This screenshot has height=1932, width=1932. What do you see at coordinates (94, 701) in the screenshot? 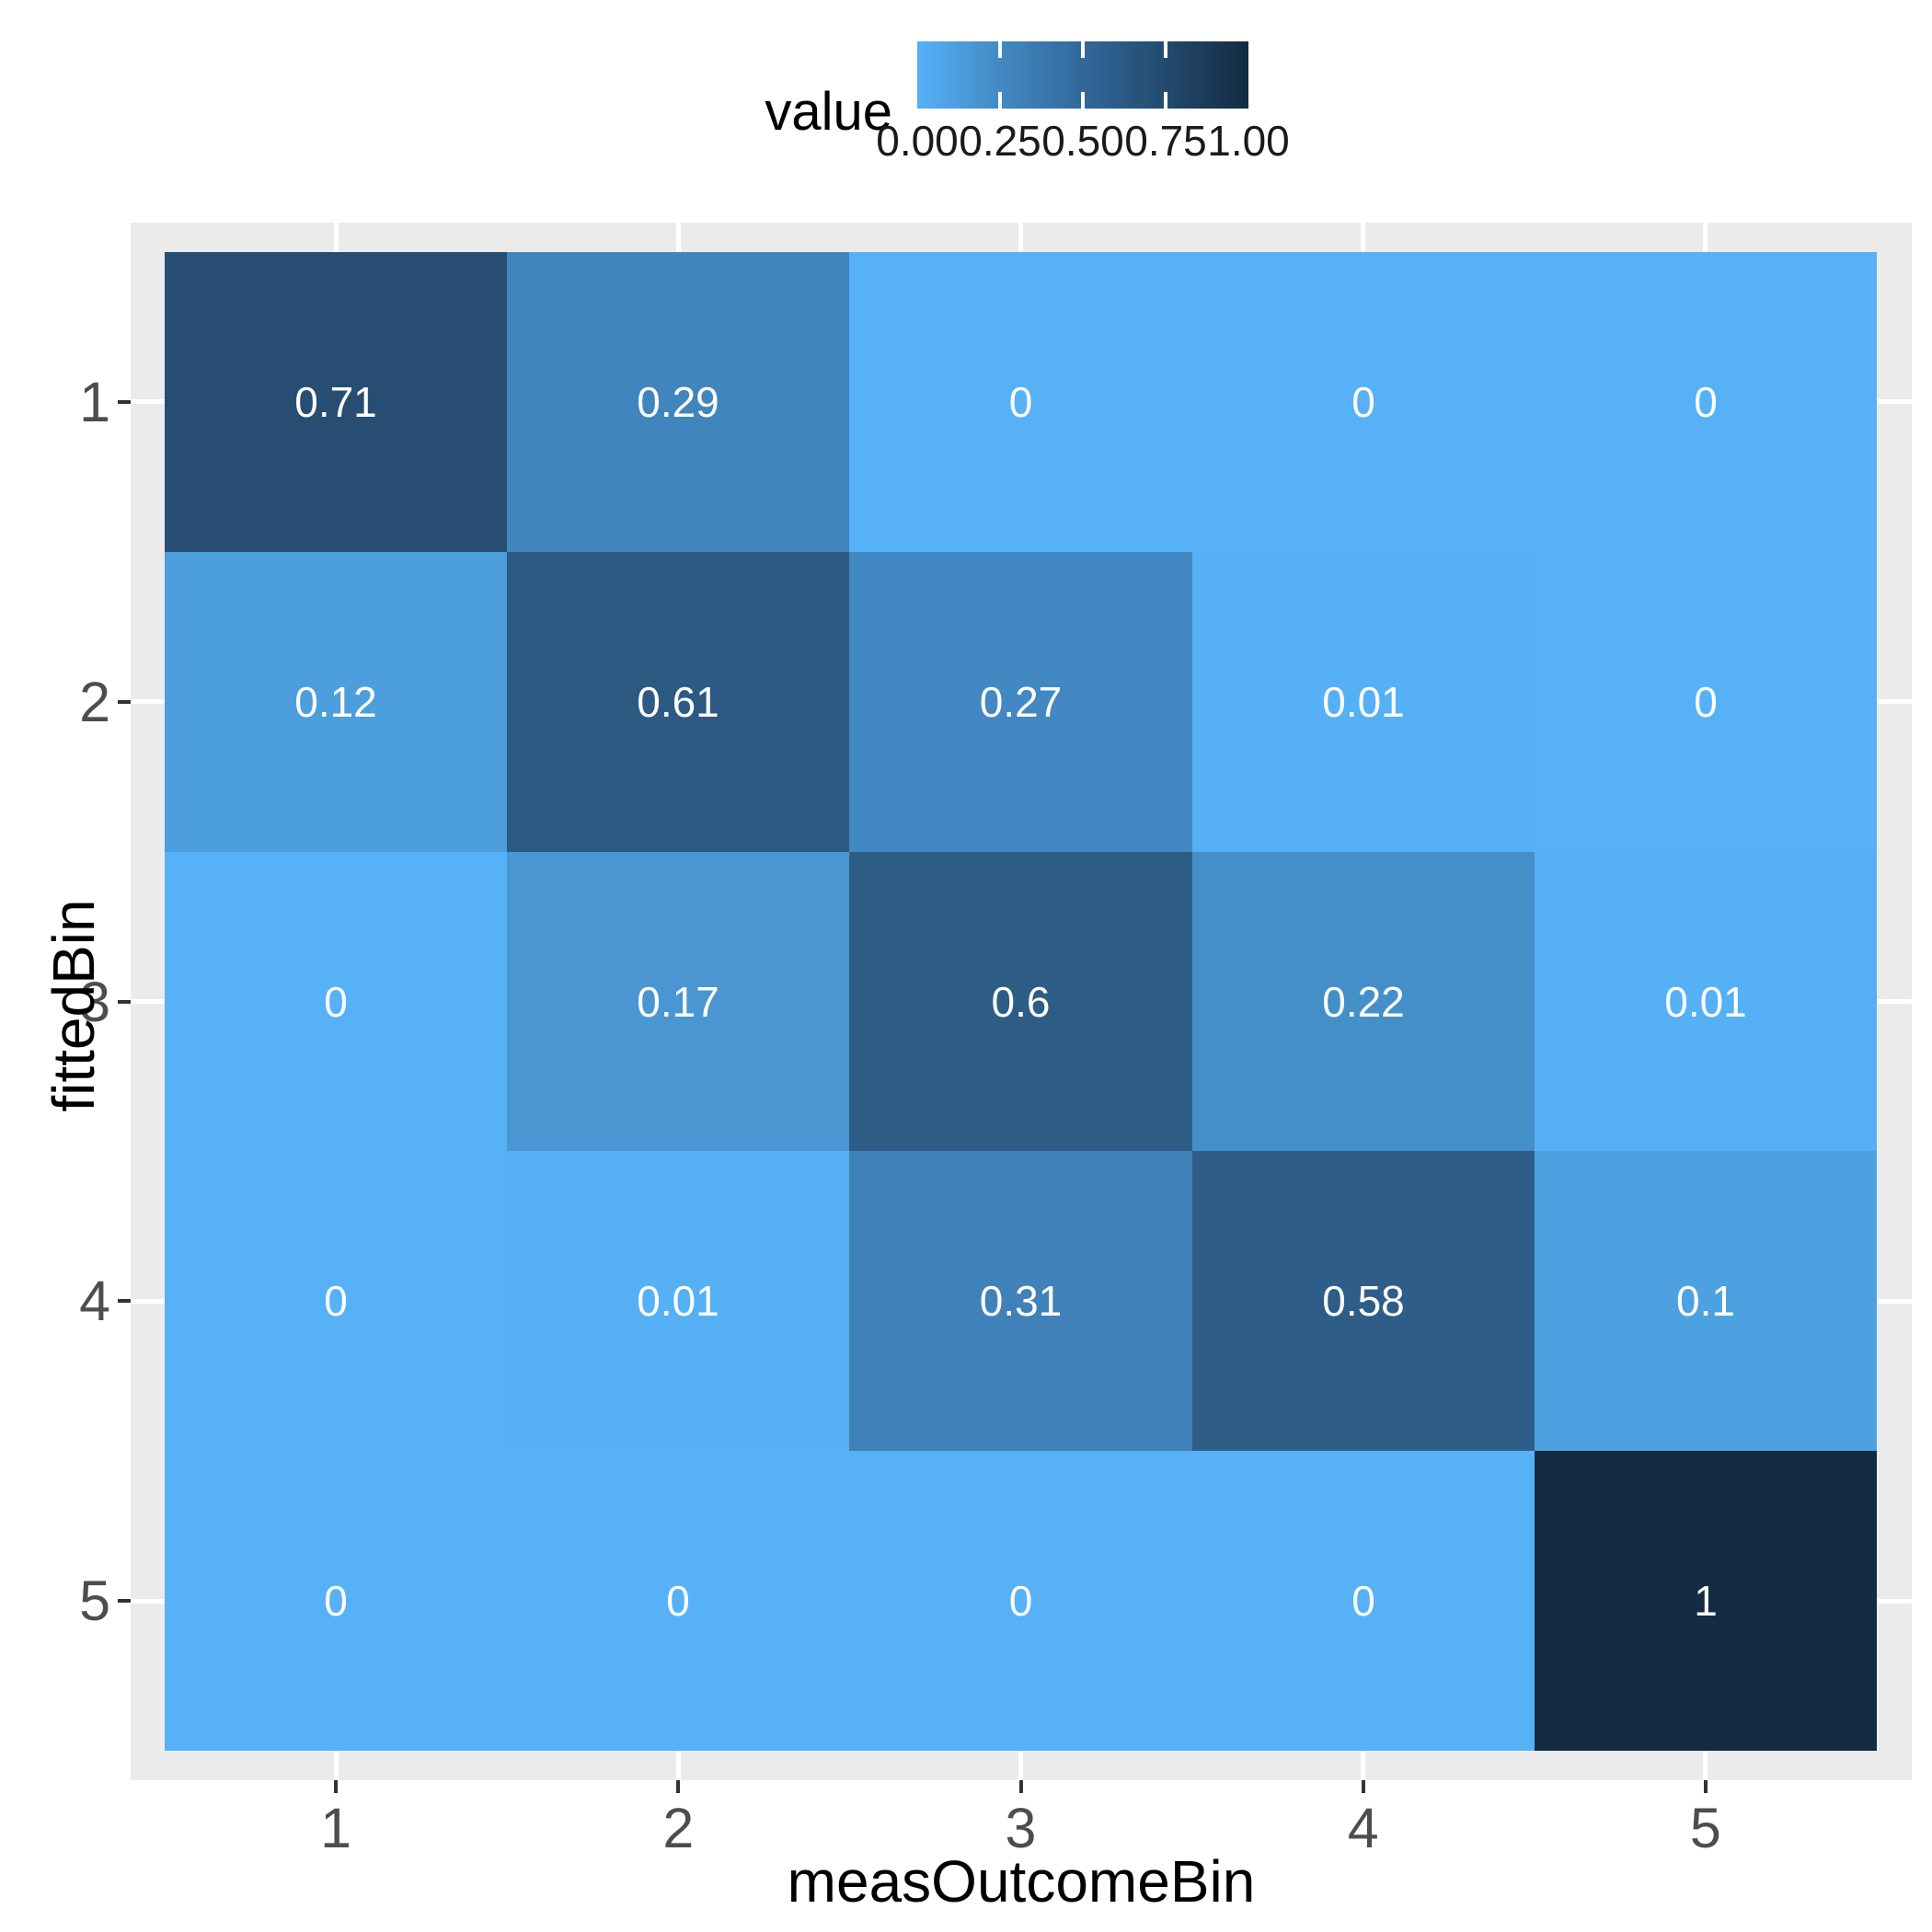
I see `y-axis-tick-label: 2` at bounding box center [94, 701].